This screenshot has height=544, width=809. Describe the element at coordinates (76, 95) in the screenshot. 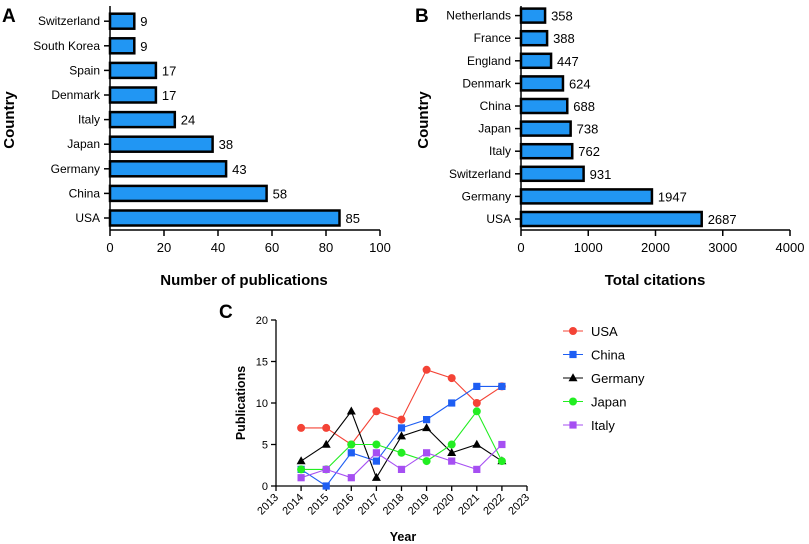

I see `category-label: Denmark` at that location.